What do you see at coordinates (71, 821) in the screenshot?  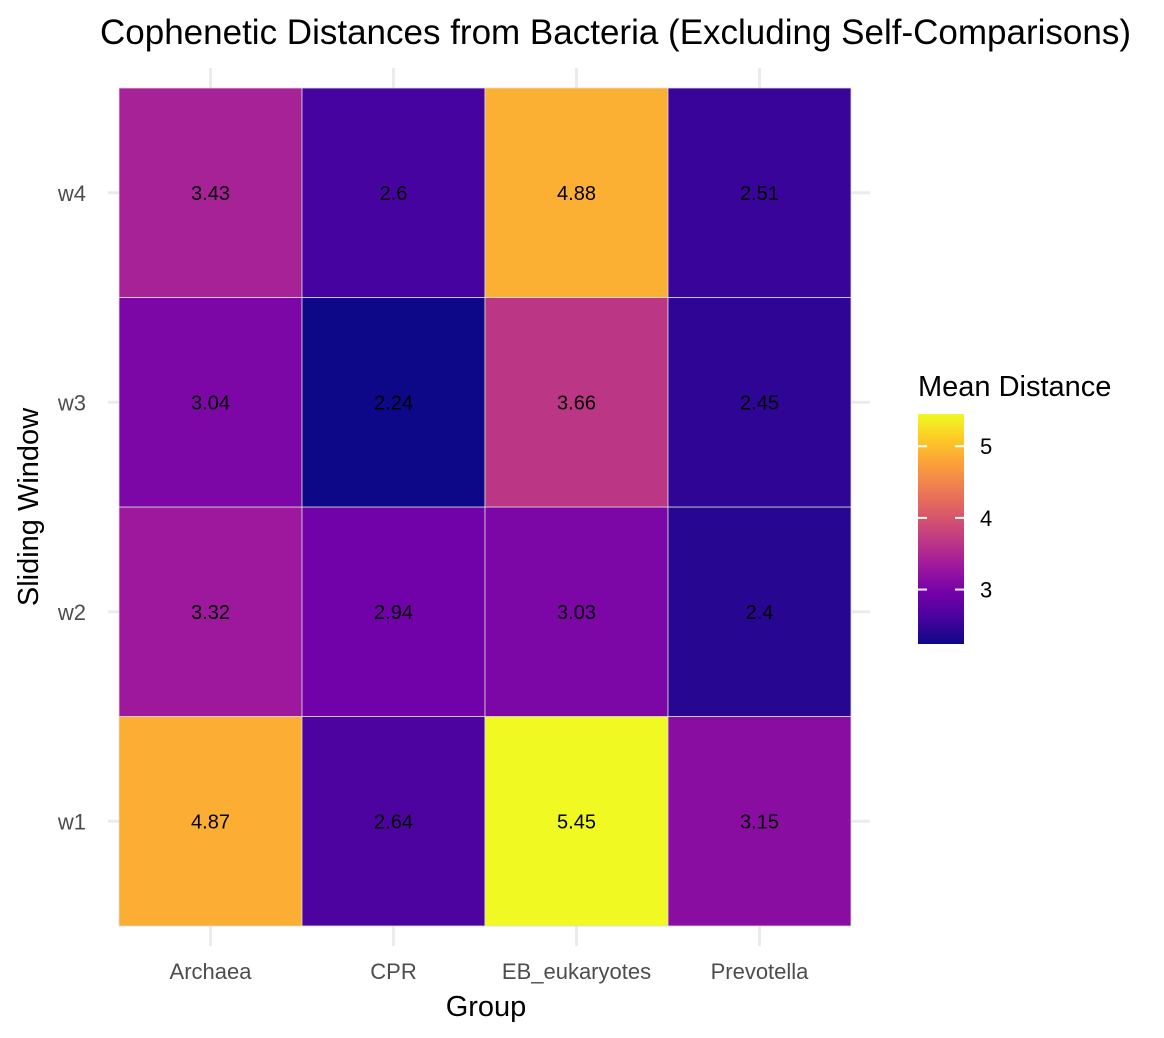 I see `y-tick-label: w1` at bounding box center [71, 821].